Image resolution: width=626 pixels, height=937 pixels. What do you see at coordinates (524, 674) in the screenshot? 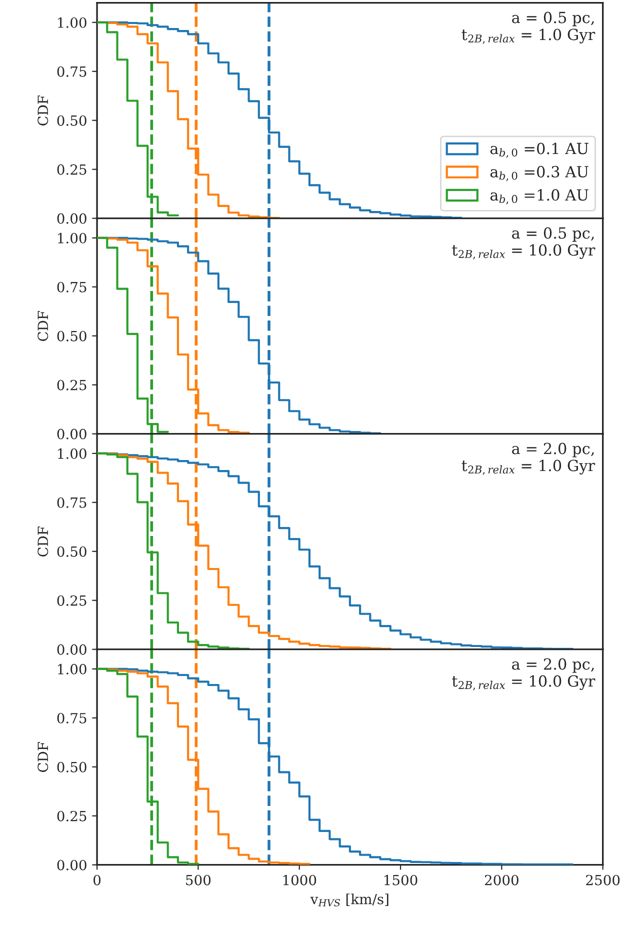
I see `text: a = 2.0 pc, t$_{2B,relax}$ = 10.0 Gyr` at bounding box center [524, 674].